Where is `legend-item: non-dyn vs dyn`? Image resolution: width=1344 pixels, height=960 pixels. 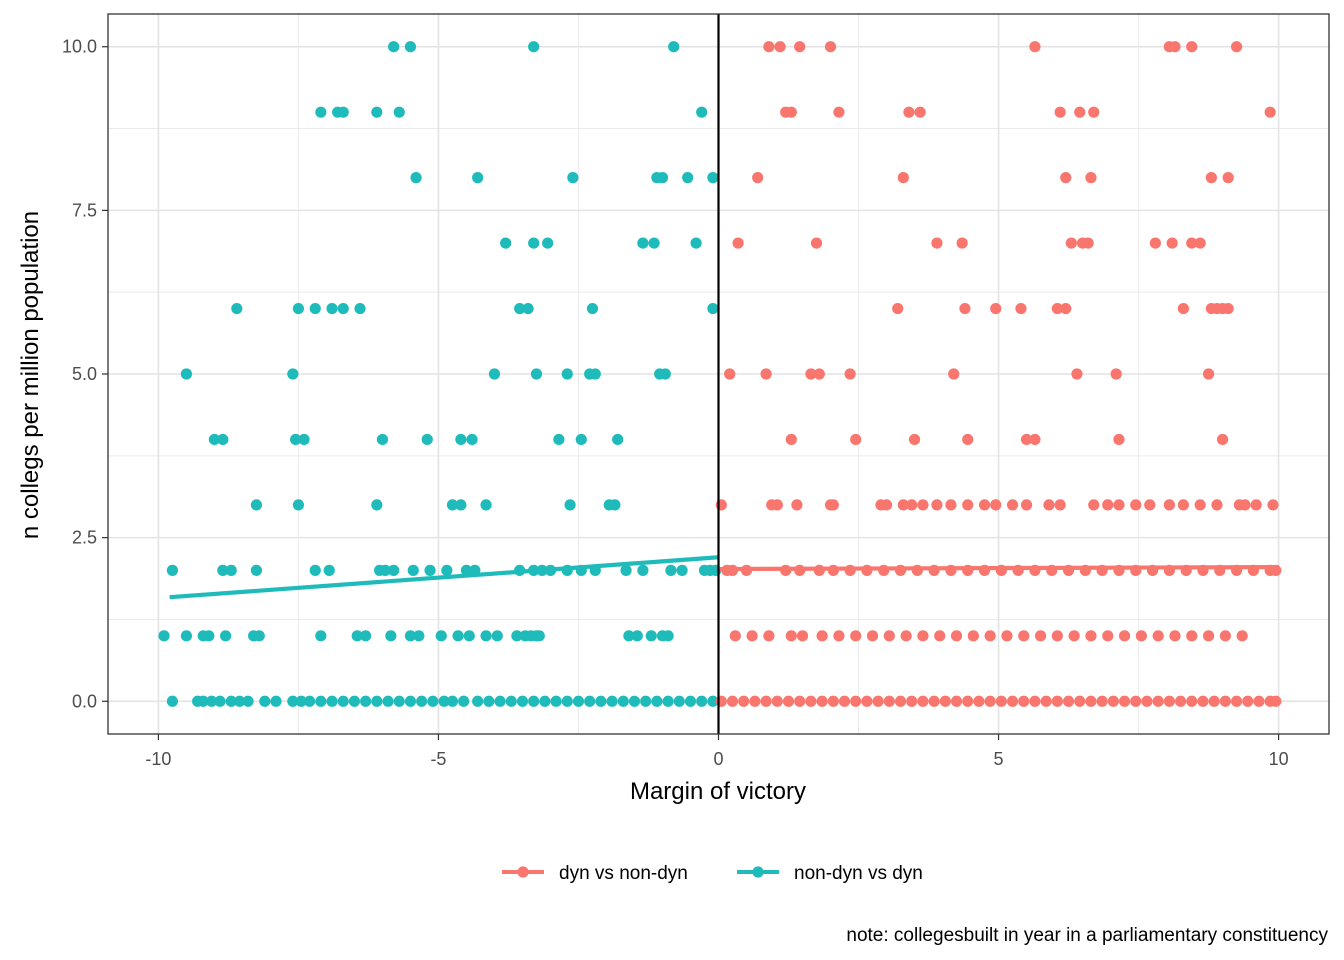 legend-item: non-dyn vs dyn is located at coordinates (830, 873).